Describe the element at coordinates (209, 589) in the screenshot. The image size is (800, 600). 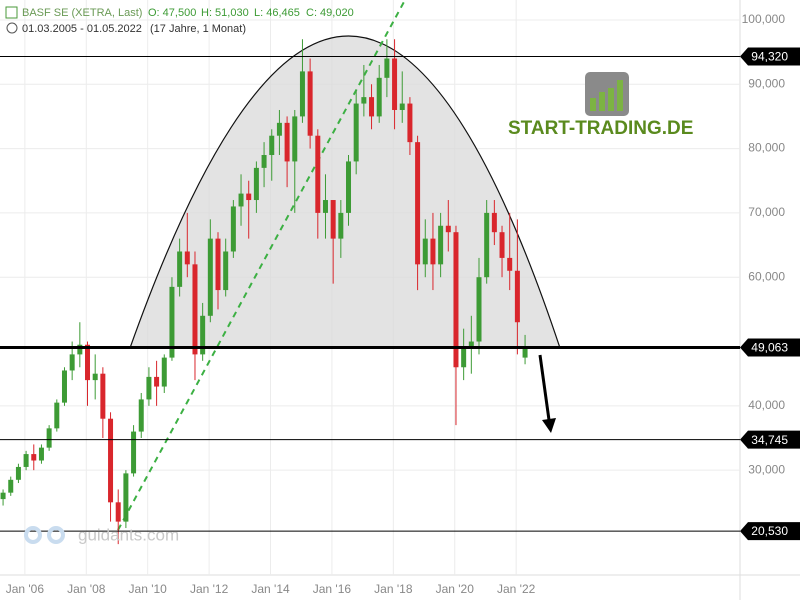
I see `x-tick-label: Jan '12` at that location.